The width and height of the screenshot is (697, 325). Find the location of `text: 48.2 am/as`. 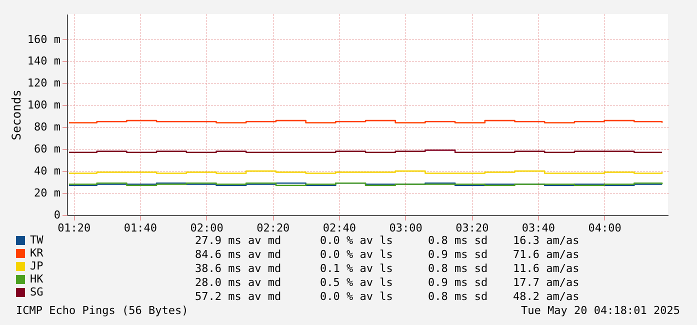

text: 48.2 am/as is located at coordinates (546, 296).